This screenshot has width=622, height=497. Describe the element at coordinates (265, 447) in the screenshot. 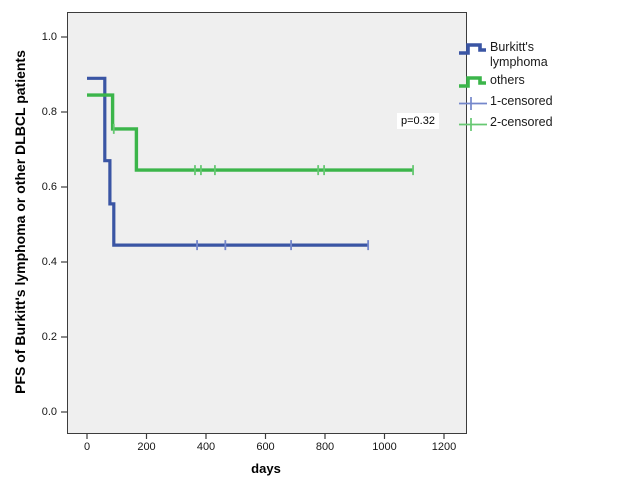

I see `x-tick-label: 600` at that location.